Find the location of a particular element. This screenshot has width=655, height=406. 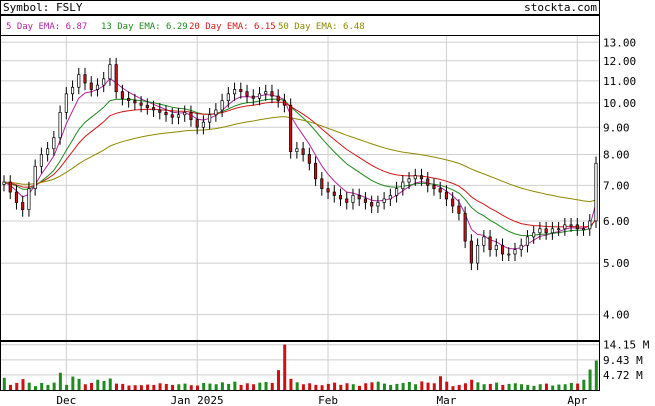

price-tick-label: 4.00 is located at coordinates (616, 315).